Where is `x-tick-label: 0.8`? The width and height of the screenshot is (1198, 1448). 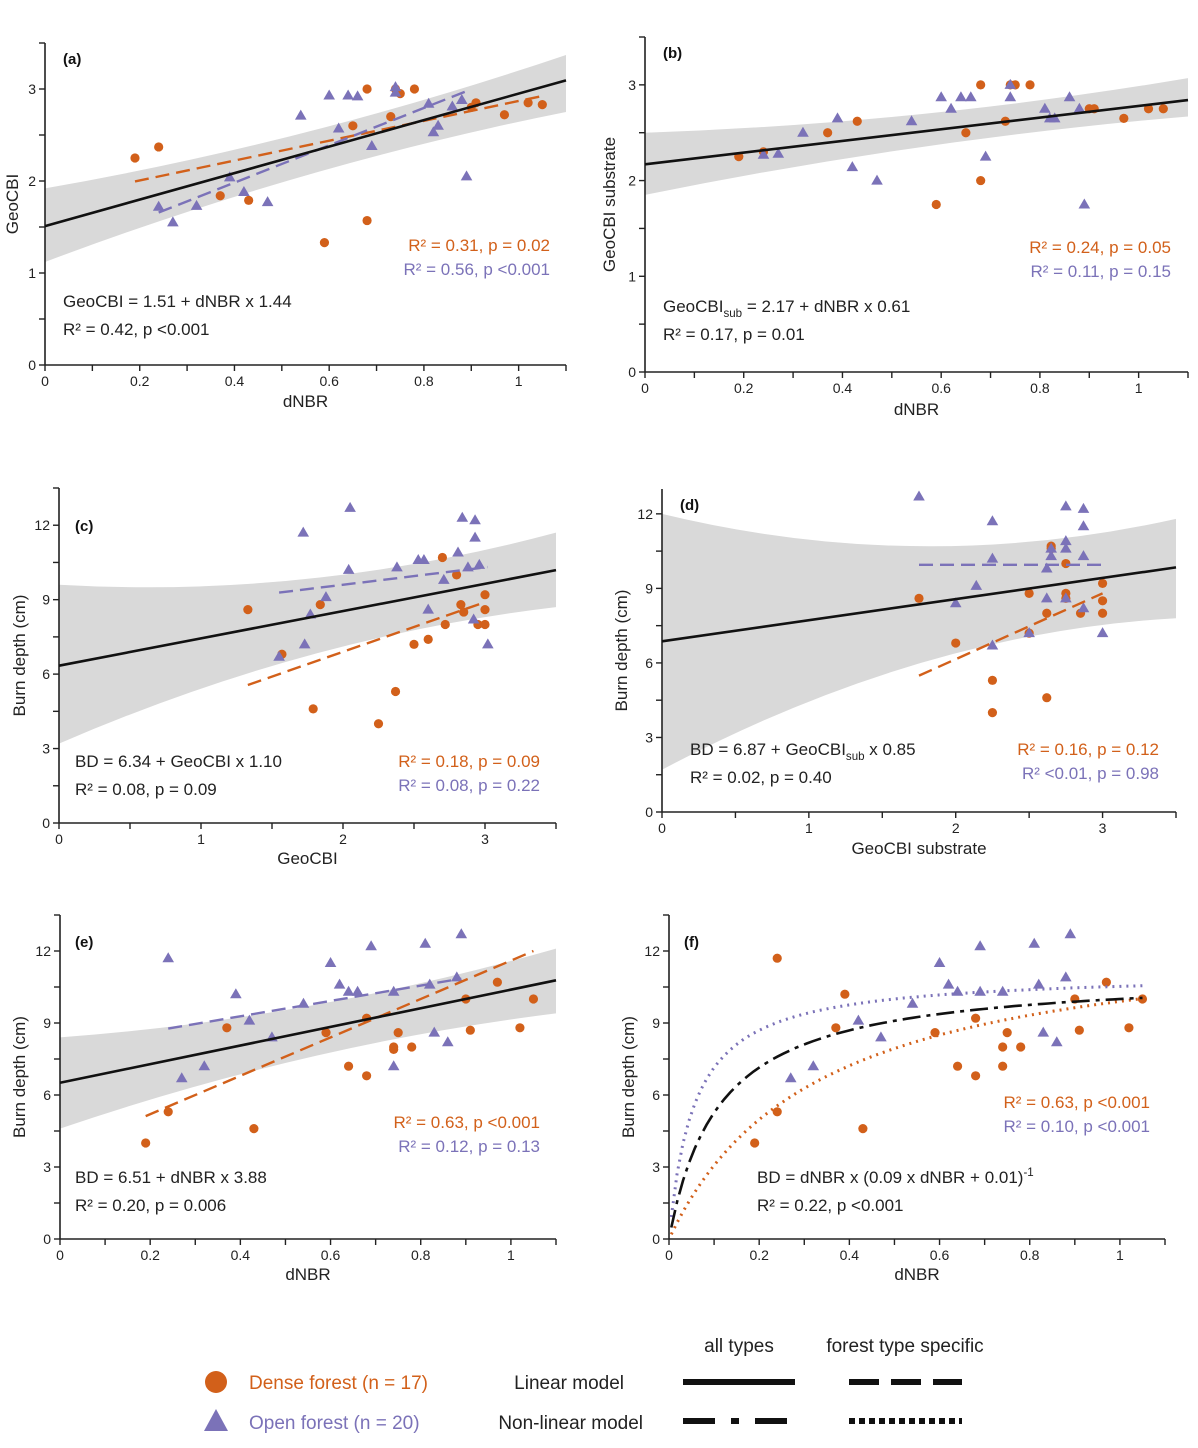 x-tick-label: 0.8 is located at coordinates (424, 381).